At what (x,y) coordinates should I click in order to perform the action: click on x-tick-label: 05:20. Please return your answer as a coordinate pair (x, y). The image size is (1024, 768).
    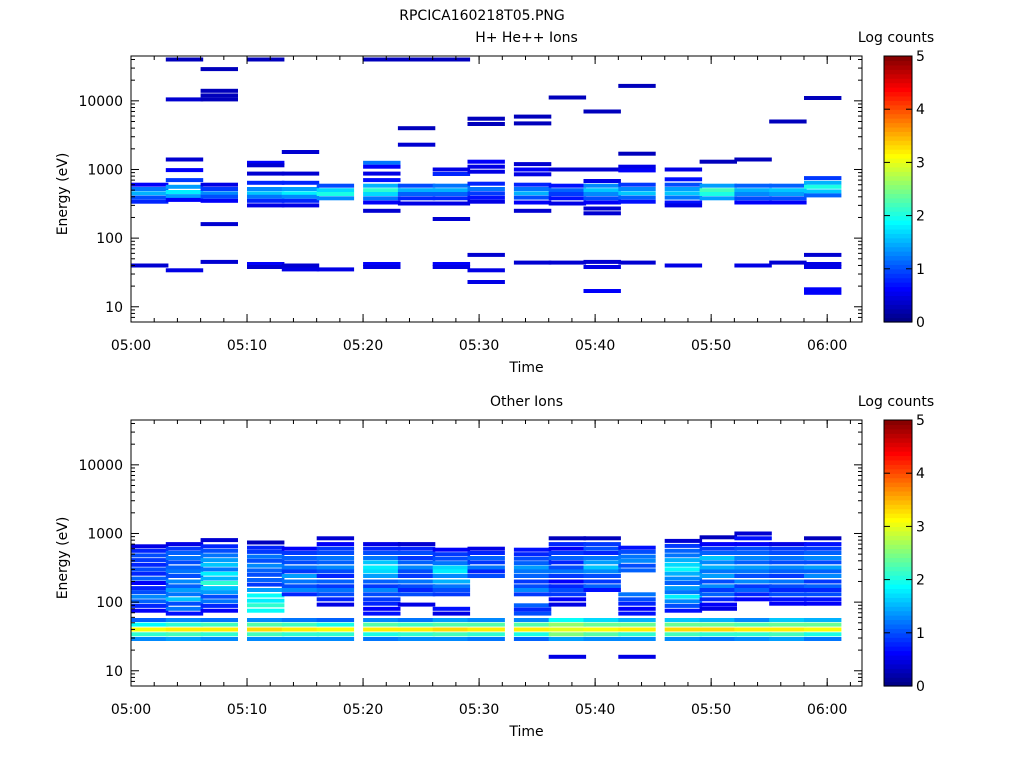
    Looking at the image, I should click on (363, 710).